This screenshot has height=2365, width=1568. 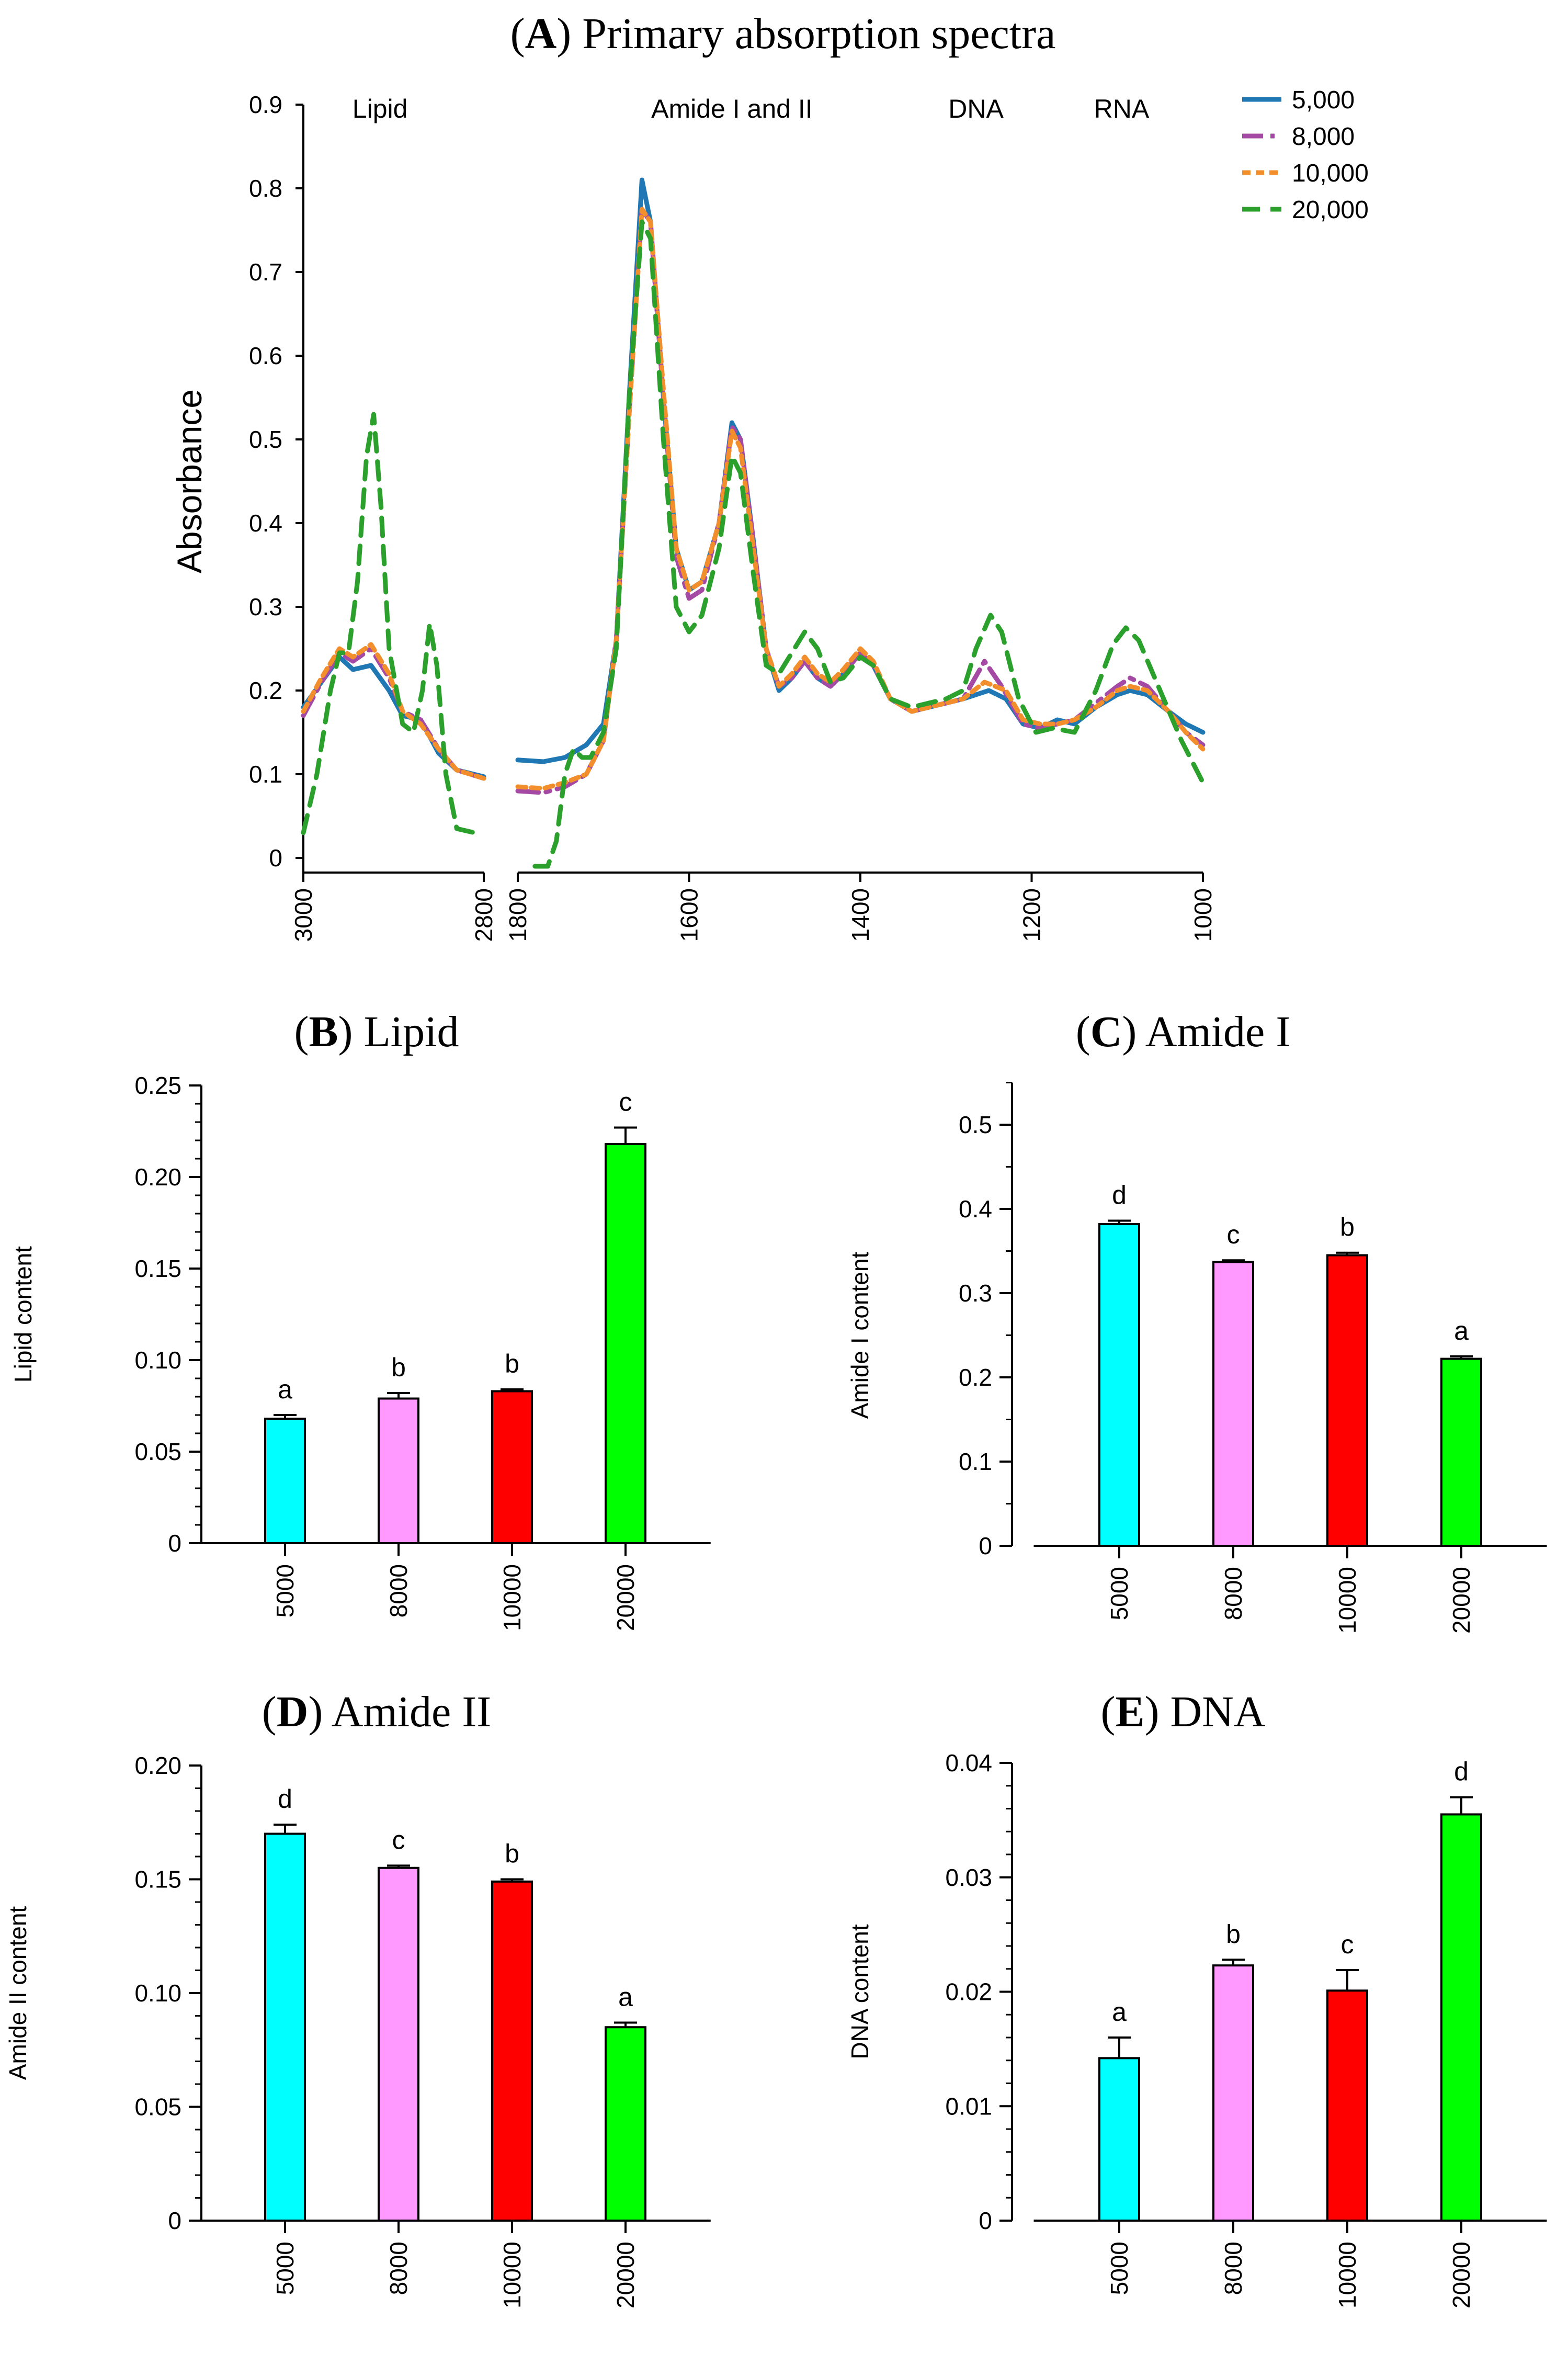 What do you see at coordinates (976, 109) in the screenshot?
I see `region-label: DNA` at bounding box center [976, 109].